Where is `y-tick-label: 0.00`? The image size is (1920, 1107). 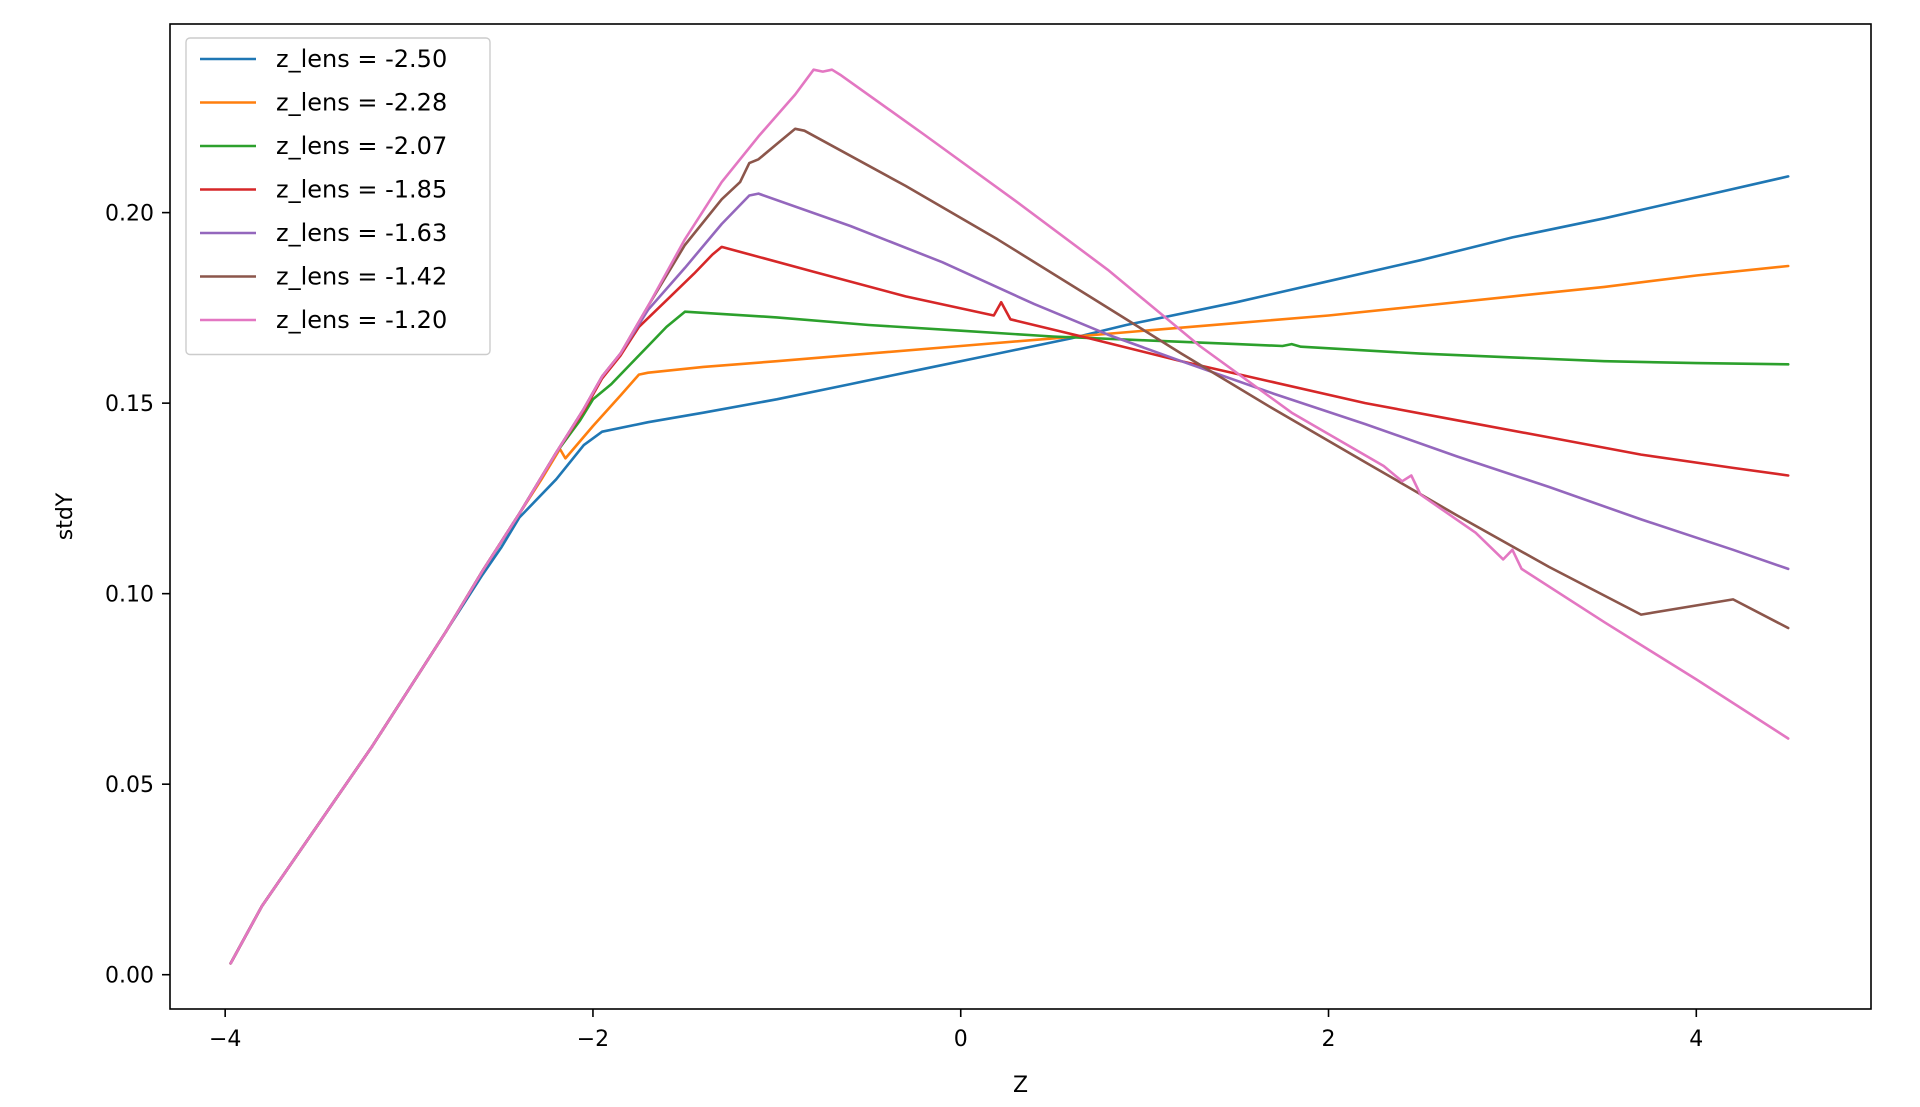 y-tick-label: 0.00 is located at coordinates (129, 976).